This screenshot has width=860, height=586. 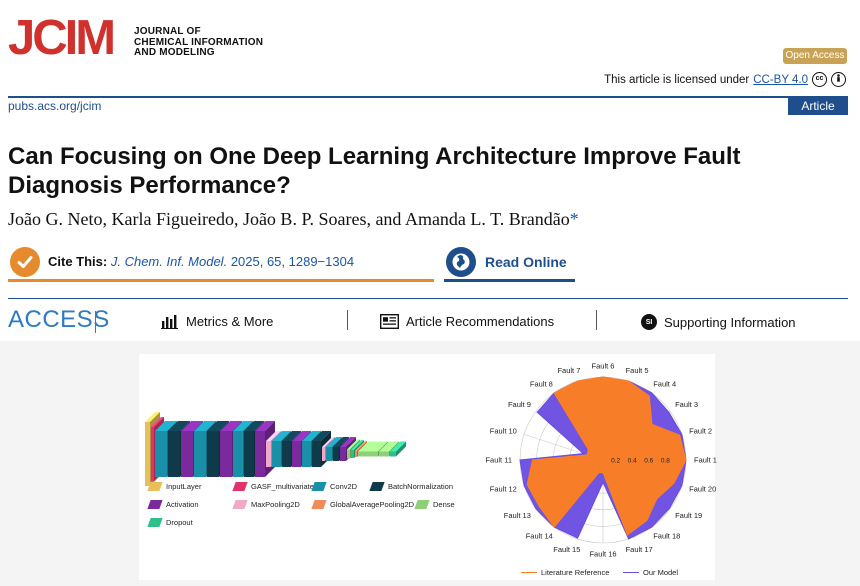 I want to click on radar-legend-item: Our Model, so click(x=650, y=572).